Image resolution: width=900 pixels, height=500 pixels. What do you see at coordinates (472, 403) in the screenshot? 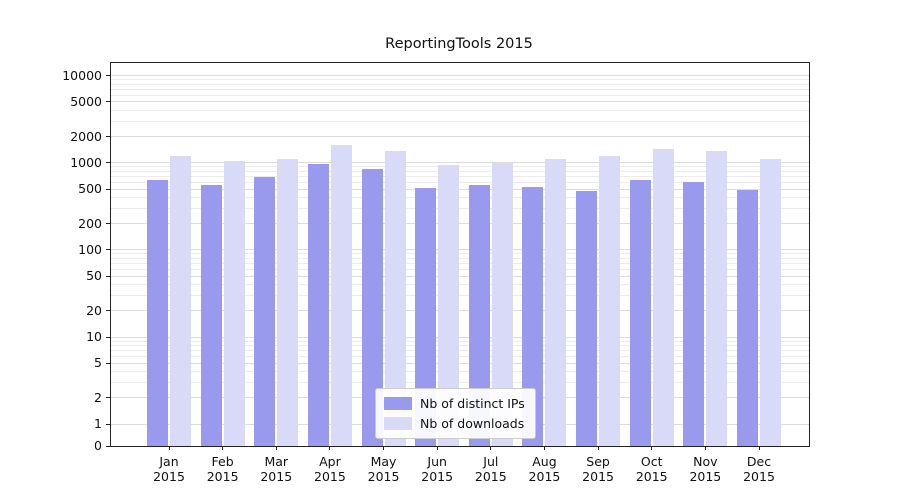
I see `legend-label: Nb of distinct IPs` at bounding box center [472, 403].